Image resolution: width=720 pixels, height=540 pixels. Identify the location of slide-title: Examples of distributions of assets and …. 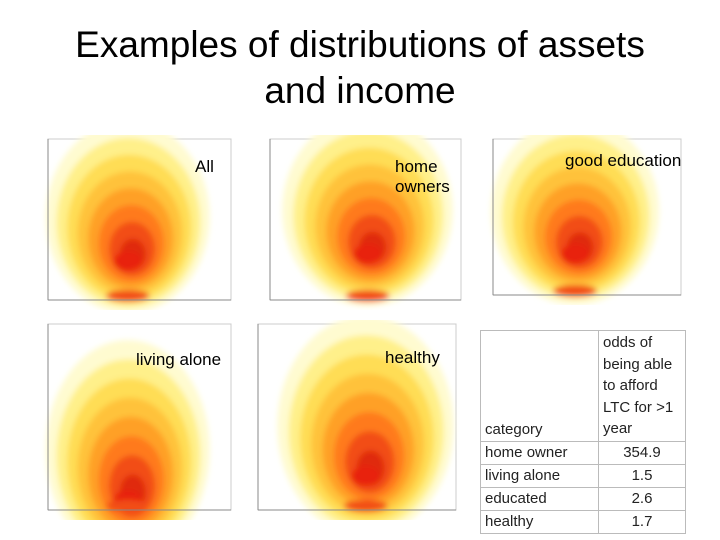
(360, 67).